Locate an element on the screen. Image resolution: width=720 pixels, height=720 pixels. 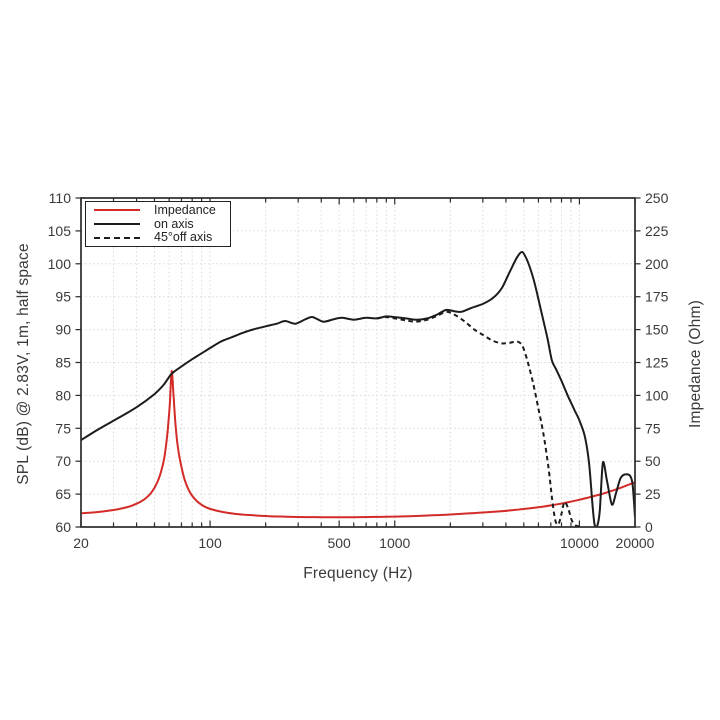
legend-label-on-axis: on axis is located at coordinates (174, 223).